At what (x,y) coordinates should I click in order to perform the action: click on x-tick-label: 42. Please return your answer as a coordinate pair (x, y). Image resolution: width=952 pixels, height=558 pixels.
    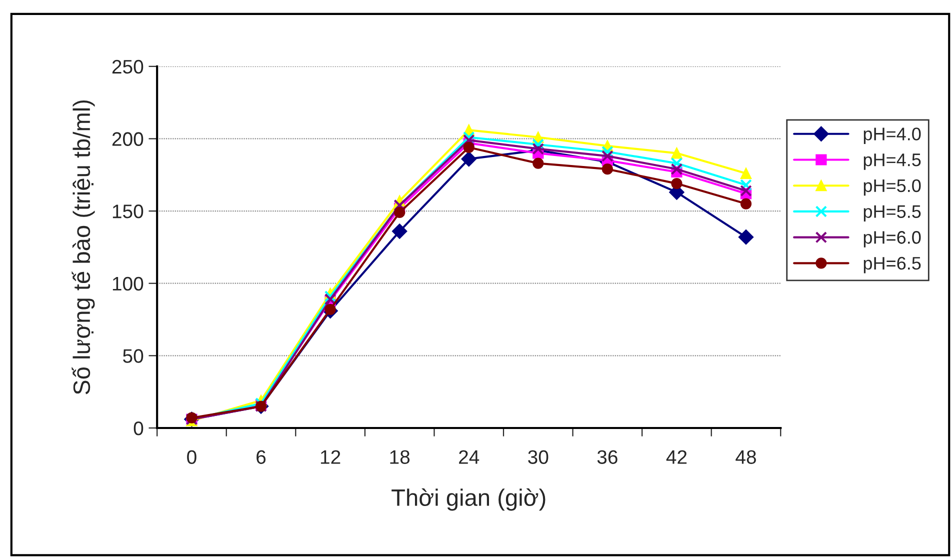
    Looking at the image, I should click on (676, 457).